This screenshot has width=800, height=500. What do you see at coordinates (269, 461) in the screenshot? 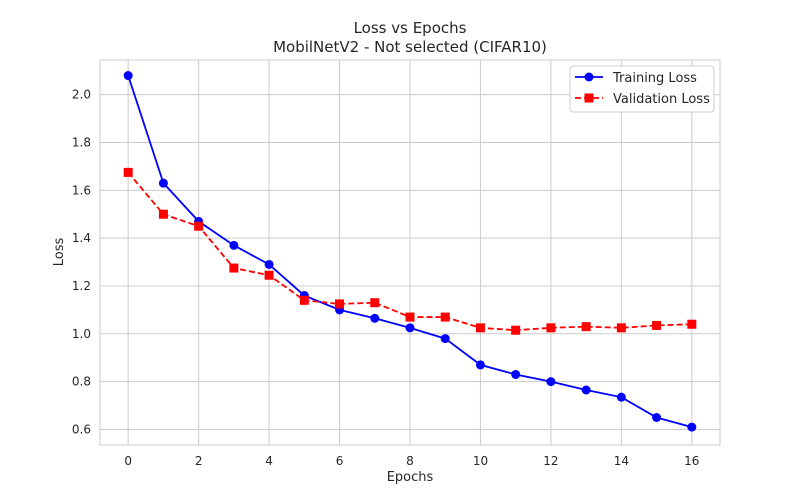
I see `x-tick-label: 4` at bounding box center [269, 461].